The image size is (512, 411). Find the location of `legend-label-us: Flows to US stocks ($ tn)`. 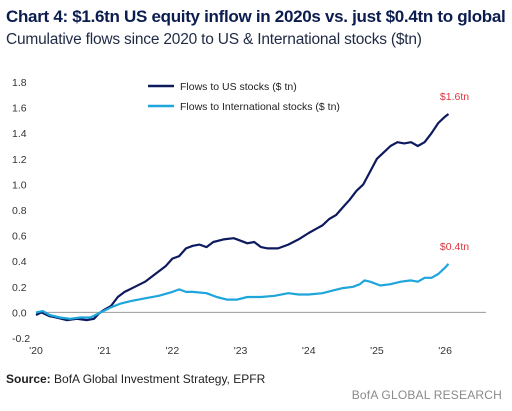

legend-label-us: Flows to US stocks ($ tn) is located at coordinates (238, 87).